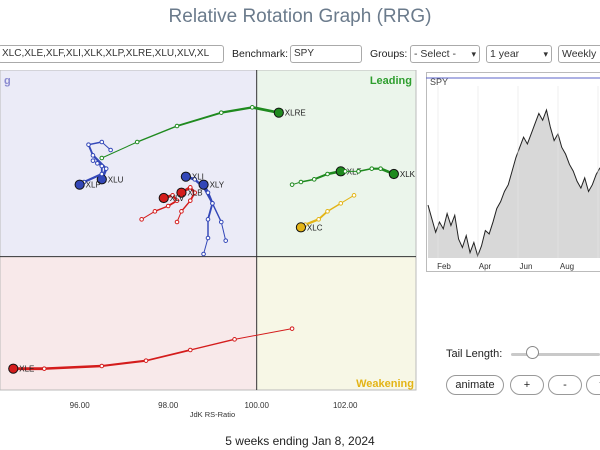 This screenshot has width=600, height=450. I want to click on leading-quadrant, so click(336, 163).